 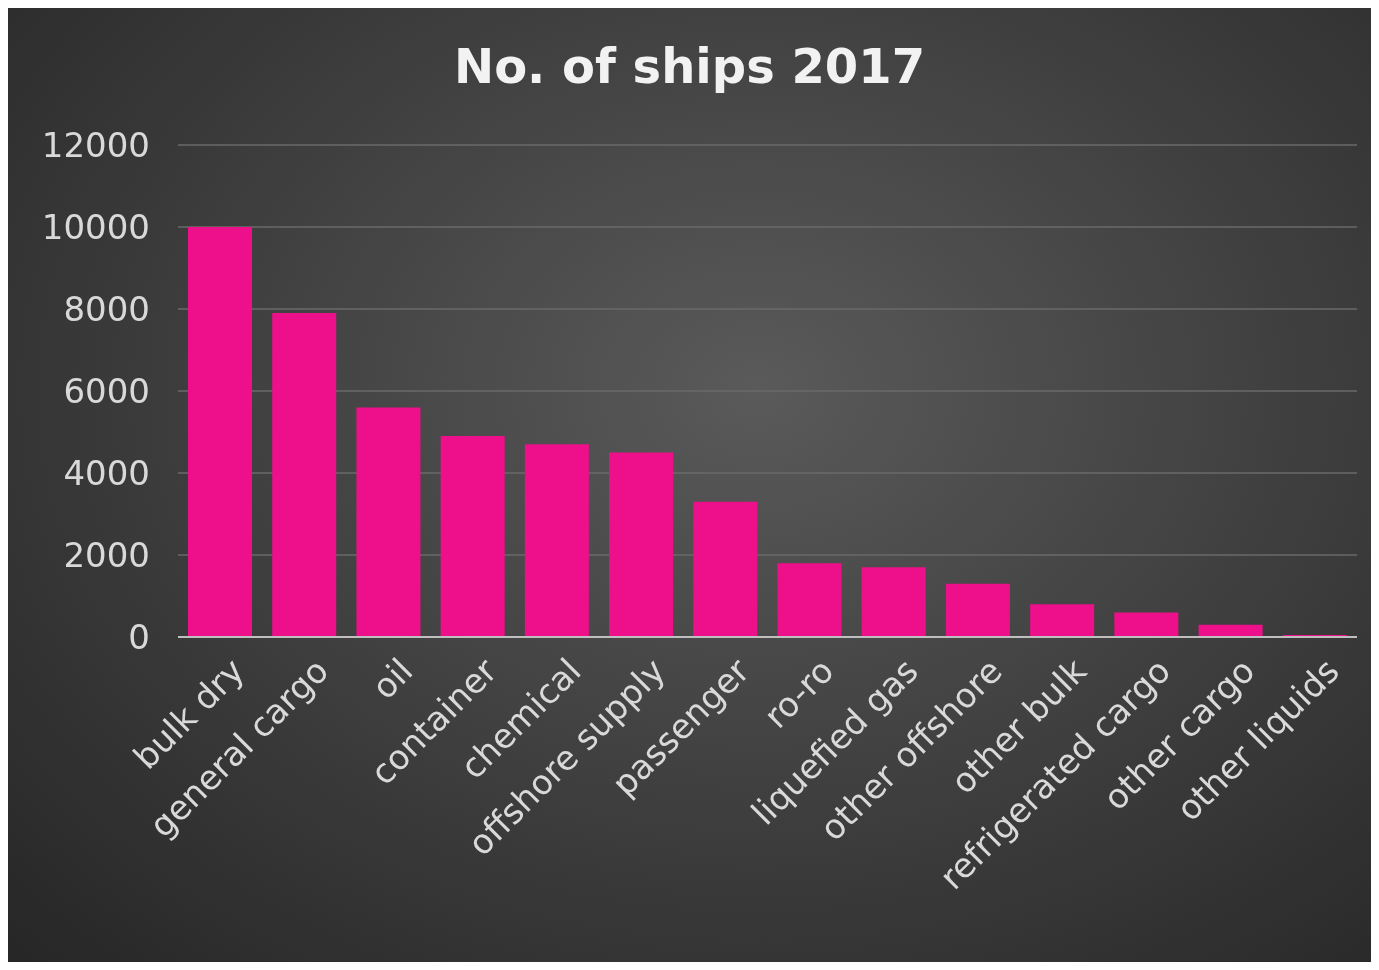 What do you see at coordinates (689, 66) in the screenshot?
I see `chart-title: No. of ships 2017` at bounding box center [689, 66].